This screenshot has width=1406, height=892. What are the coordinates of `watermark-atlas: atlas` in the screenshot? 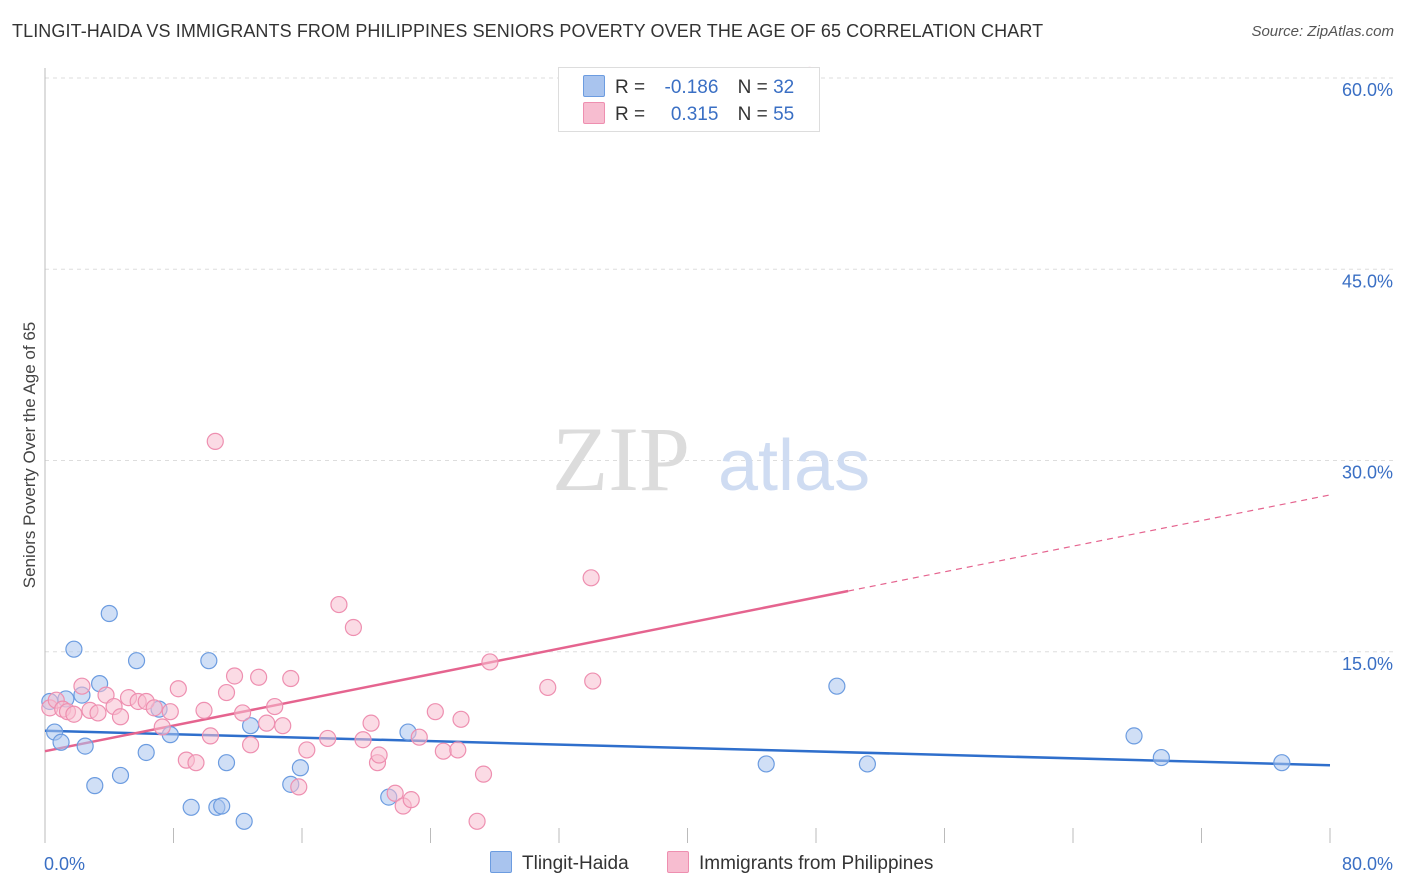 It's located at (794, 466).